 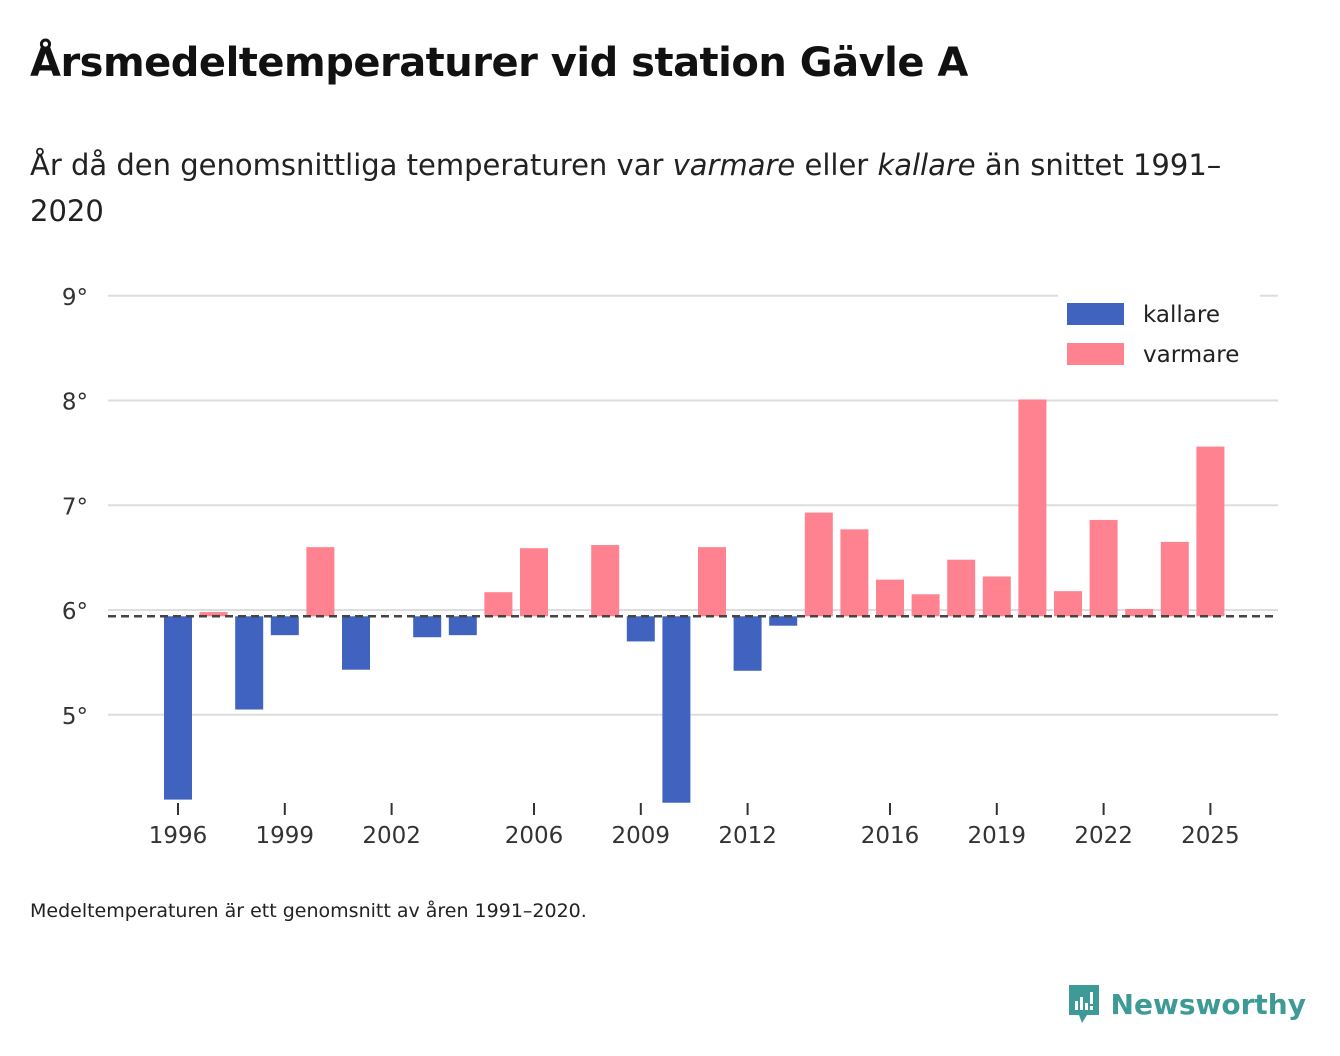 I want to click on bar-2013, so click(x=783, y=621).